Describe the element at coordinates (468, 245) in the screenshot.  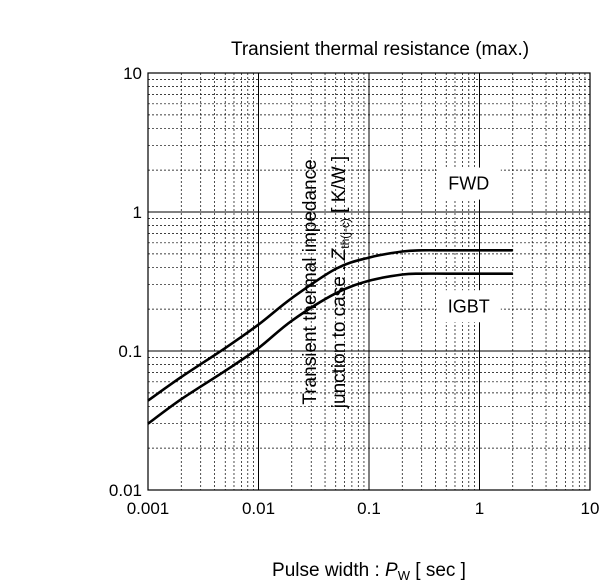
I see `series-labels: FWD IGBT` at that location.